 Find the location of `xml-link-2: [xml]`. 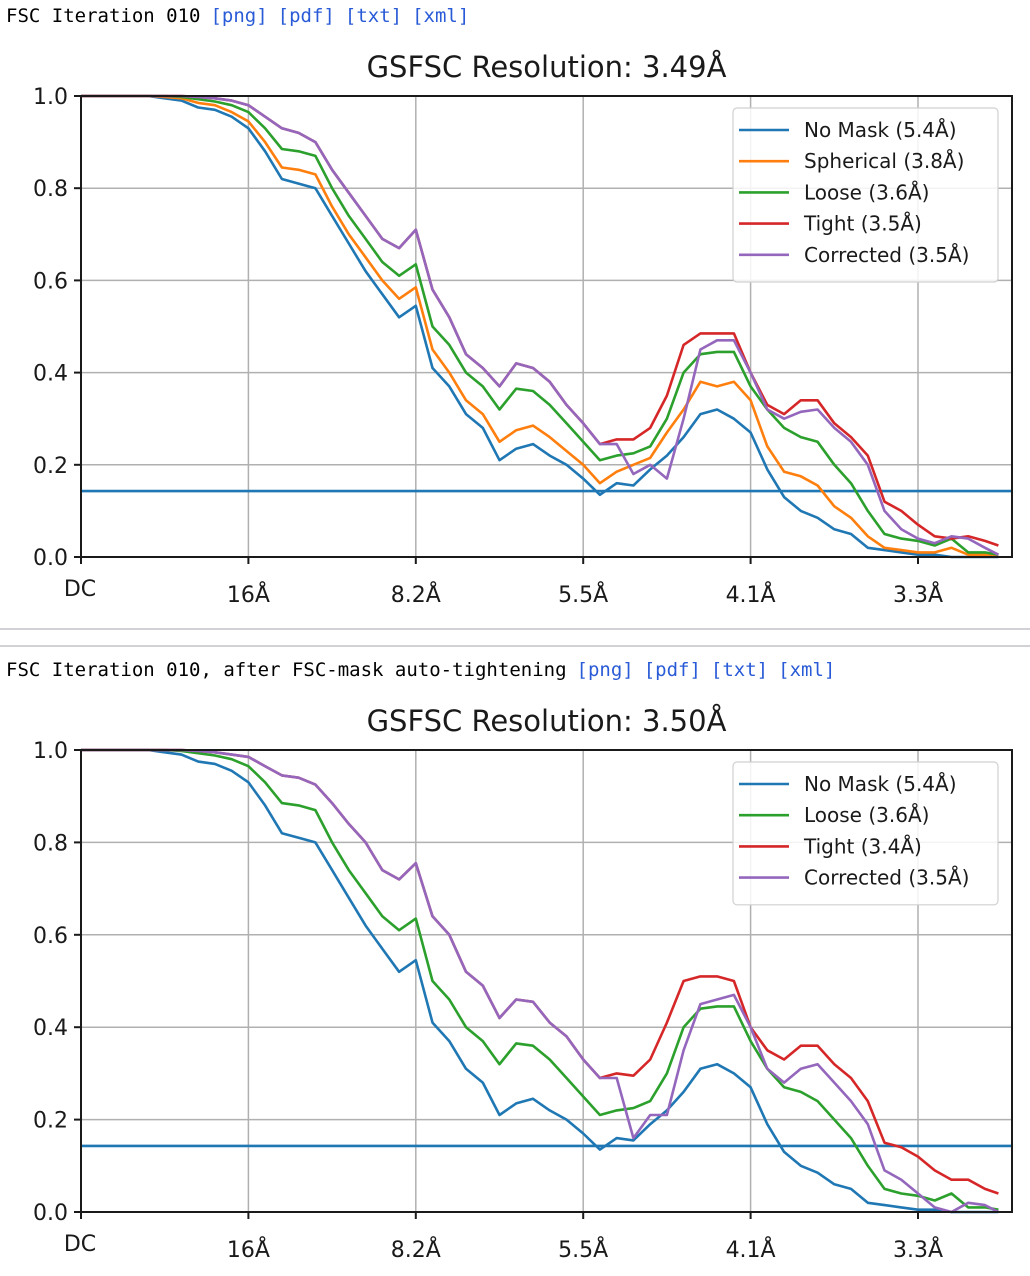

xml-link-2: [xml] is located at coordinates (807, 670).